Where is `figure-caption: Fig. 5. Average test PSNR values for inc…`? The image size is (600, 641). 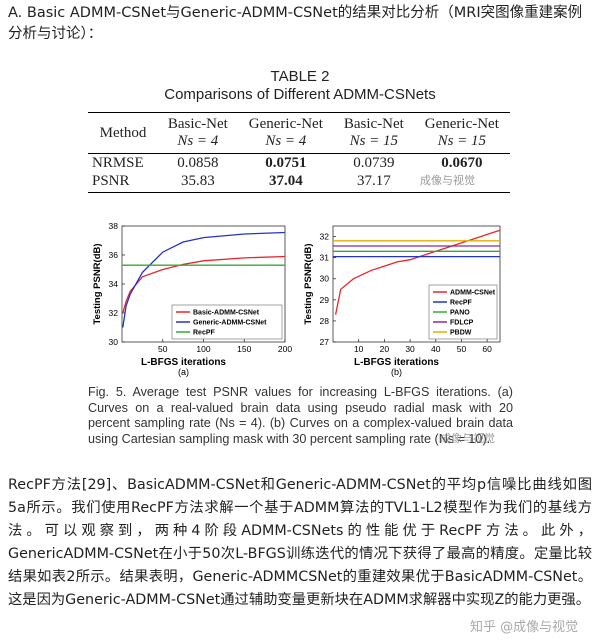
figure-caption: Fig. 5. Average test PSNR values for inc… is located at coordinates (300, 415).